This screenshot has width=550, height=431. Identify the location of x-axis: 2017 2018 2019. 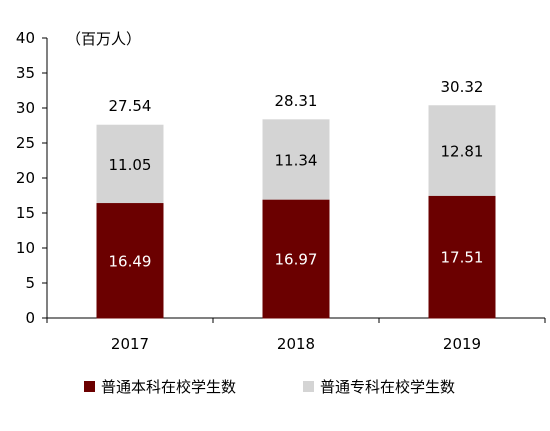
(296, 335).